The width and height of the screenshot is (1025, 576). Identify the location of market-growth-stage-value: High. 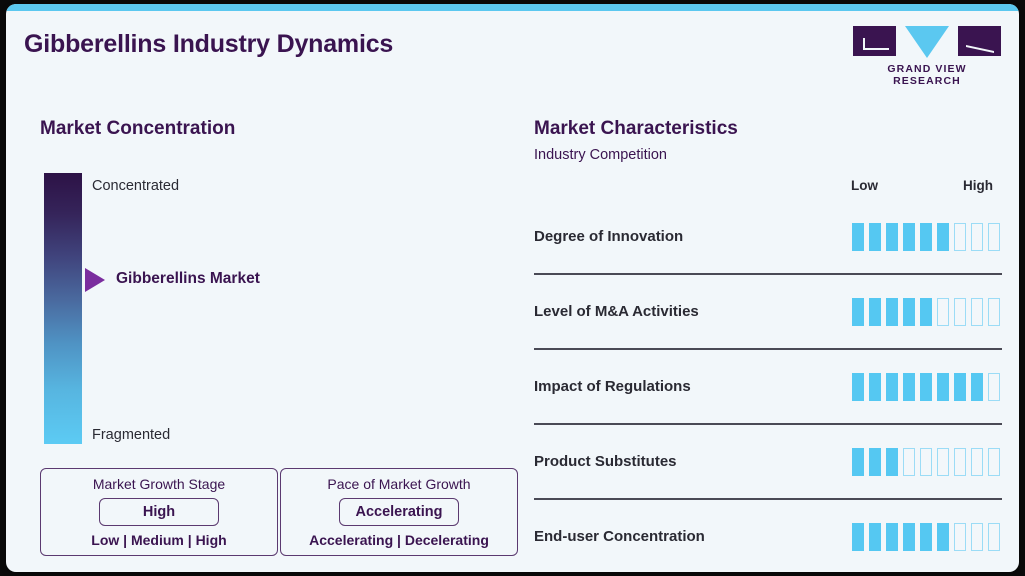
(159, 512).